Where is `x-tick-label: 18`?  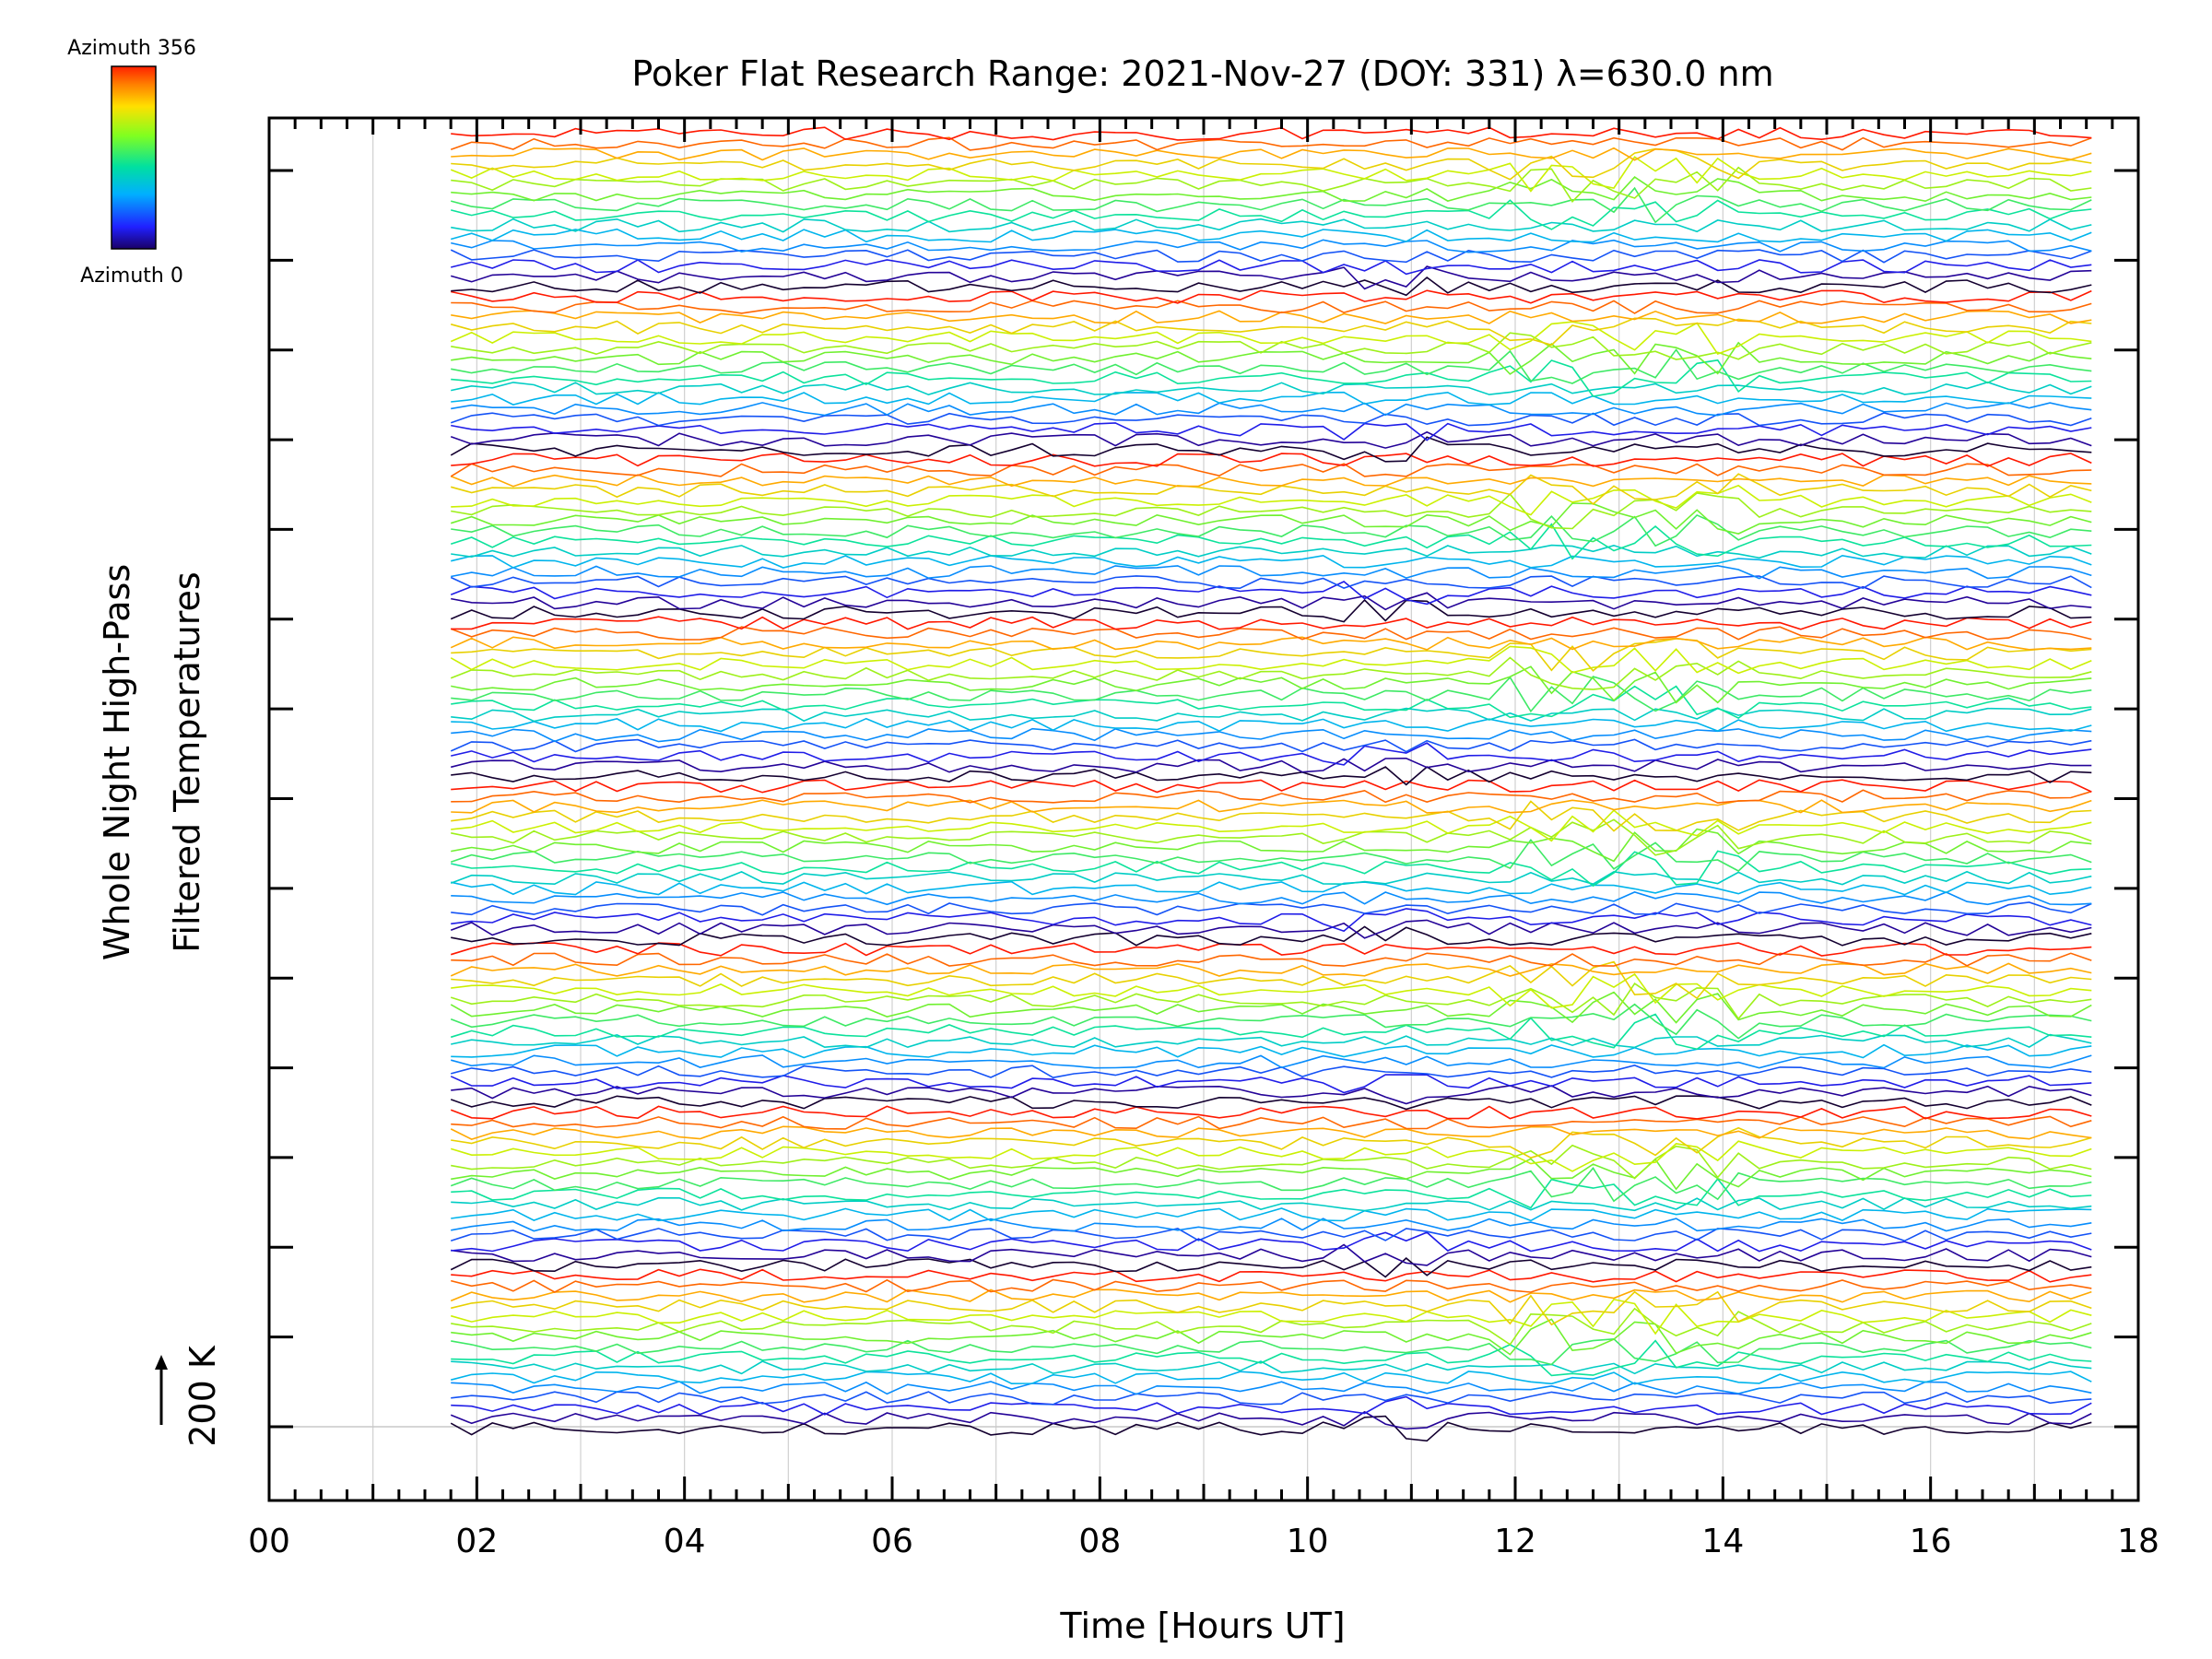 x-tick-label: 18 is located at coordinates (2138, 1541).